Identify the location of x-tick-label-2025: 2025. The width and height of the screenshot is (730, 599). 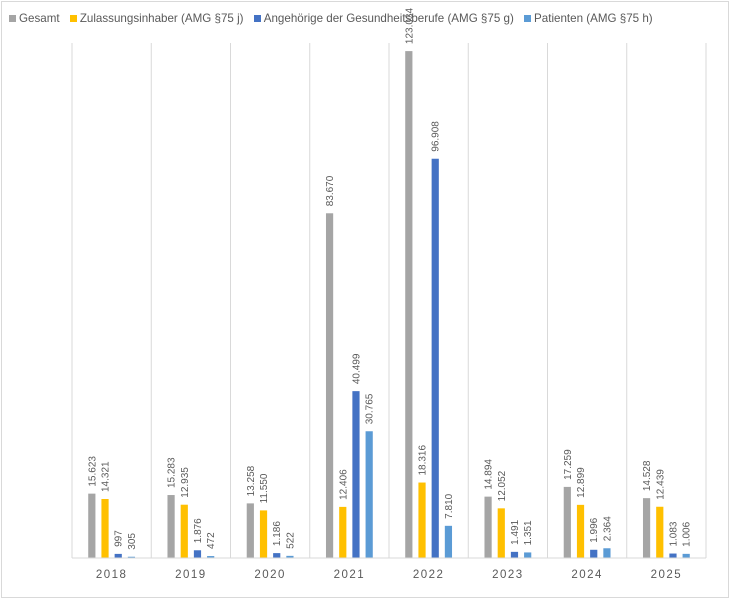
(667, 575).